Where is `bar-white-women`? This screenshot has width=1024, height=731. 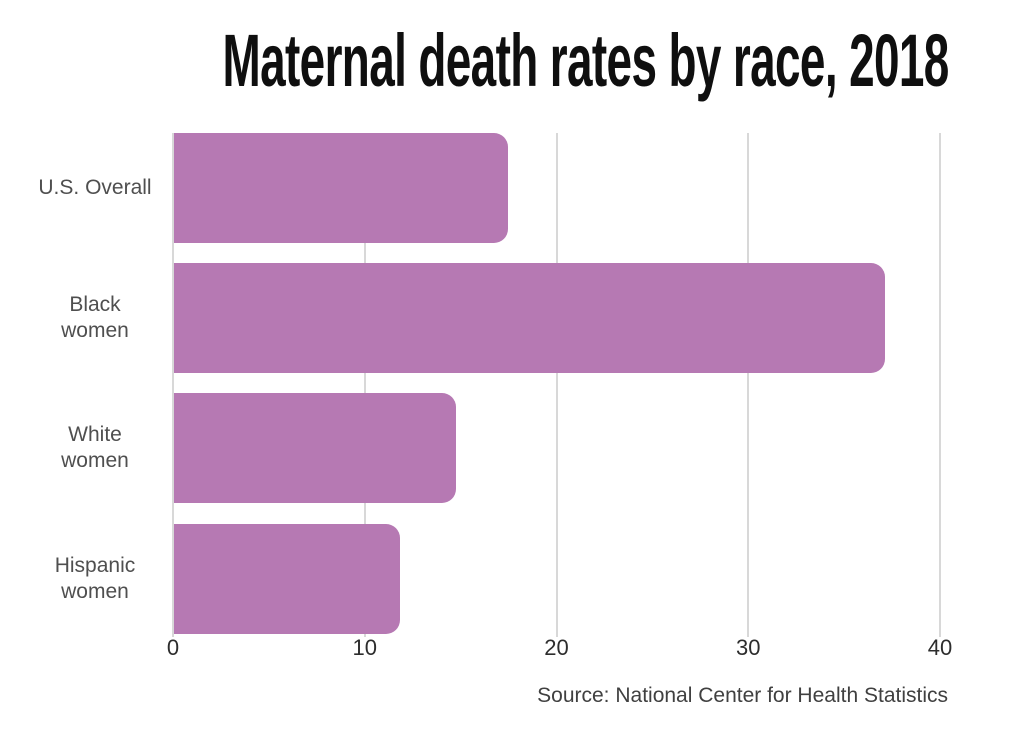
bar-white-women is located at coordinates (315, 448).